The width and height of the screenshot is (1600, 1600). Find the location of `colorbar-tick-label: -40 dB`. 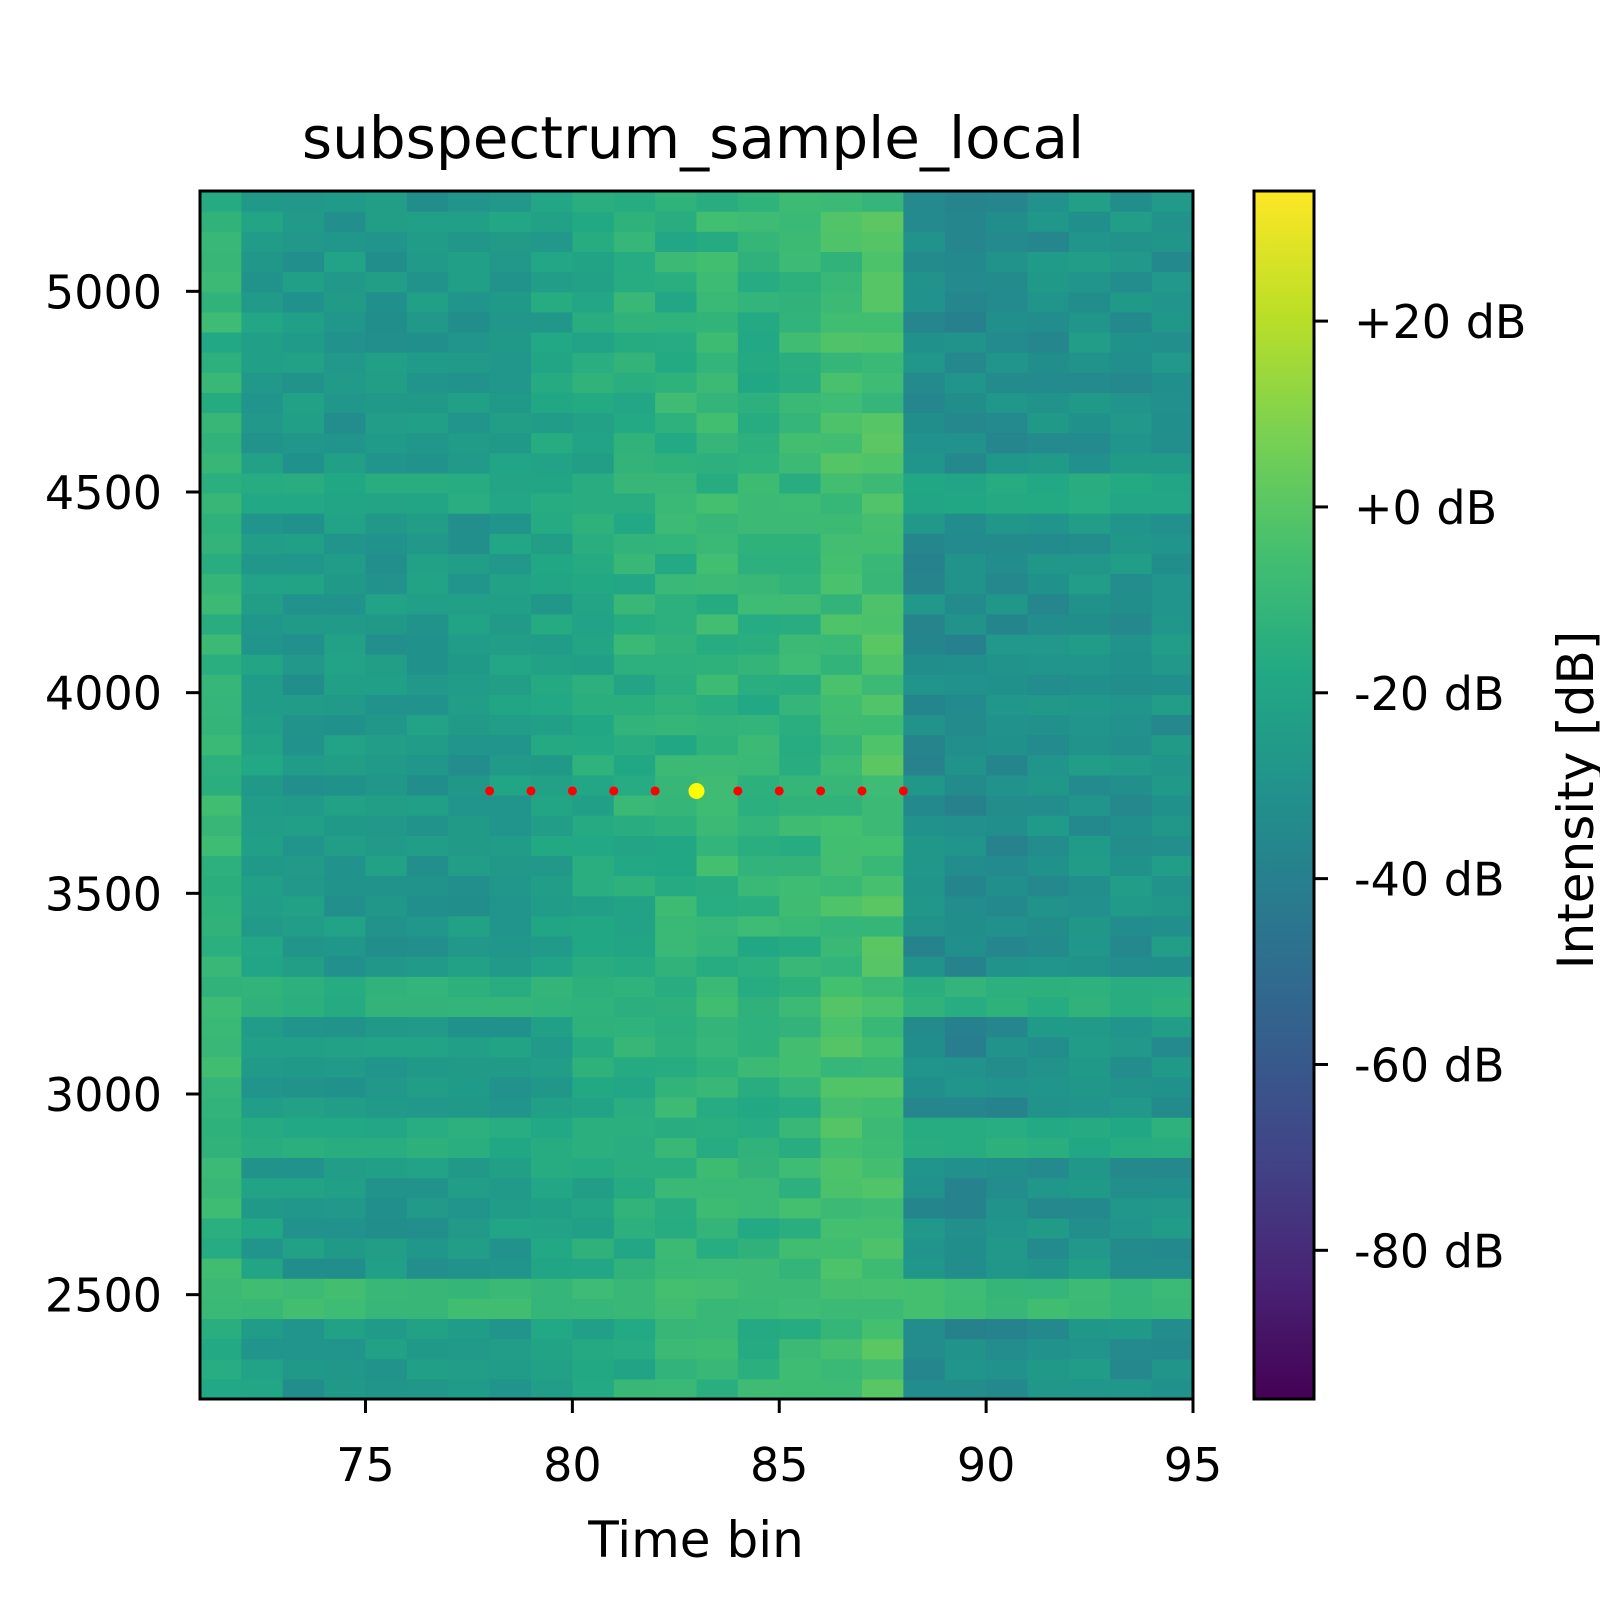

colorbar-tick-label: -40 dB is located at coordinates (1429, 880).